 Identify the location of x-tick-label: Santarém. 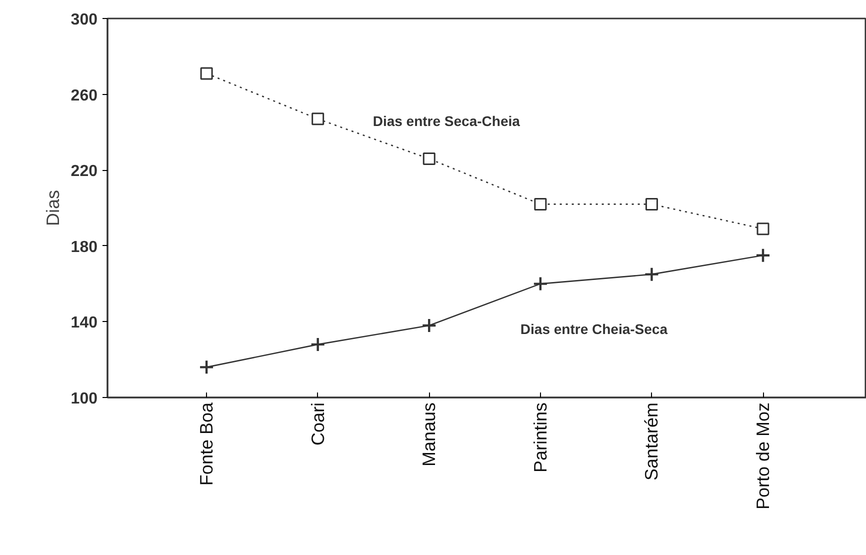
(652, 441).